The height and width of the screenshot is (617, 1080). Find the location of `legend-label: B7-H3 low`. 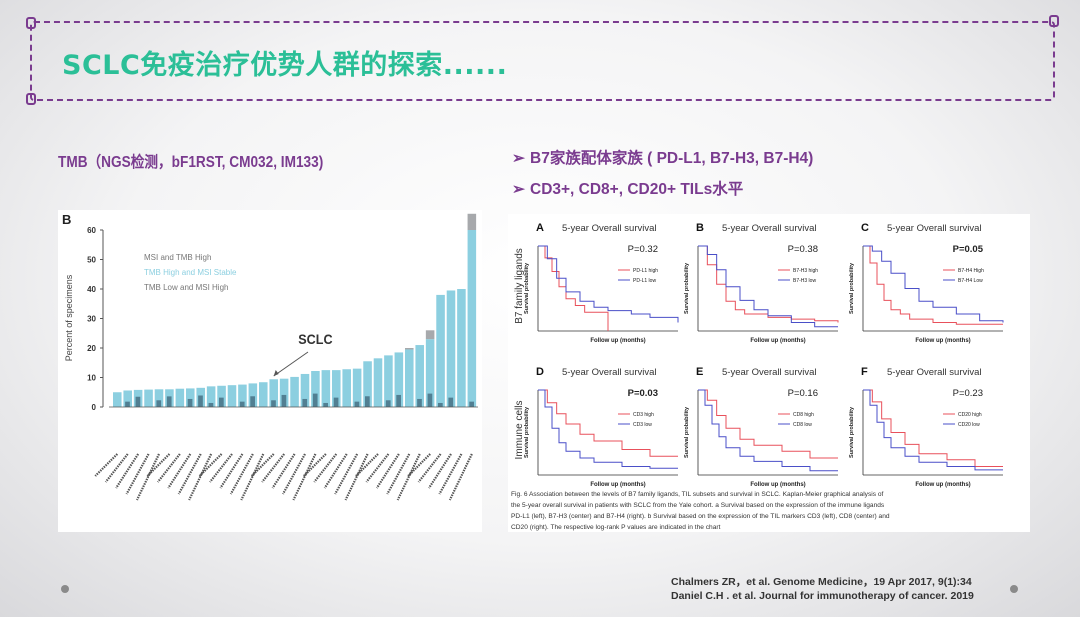

legend-label: B7-H3 low is located at coordinates (804, 281).